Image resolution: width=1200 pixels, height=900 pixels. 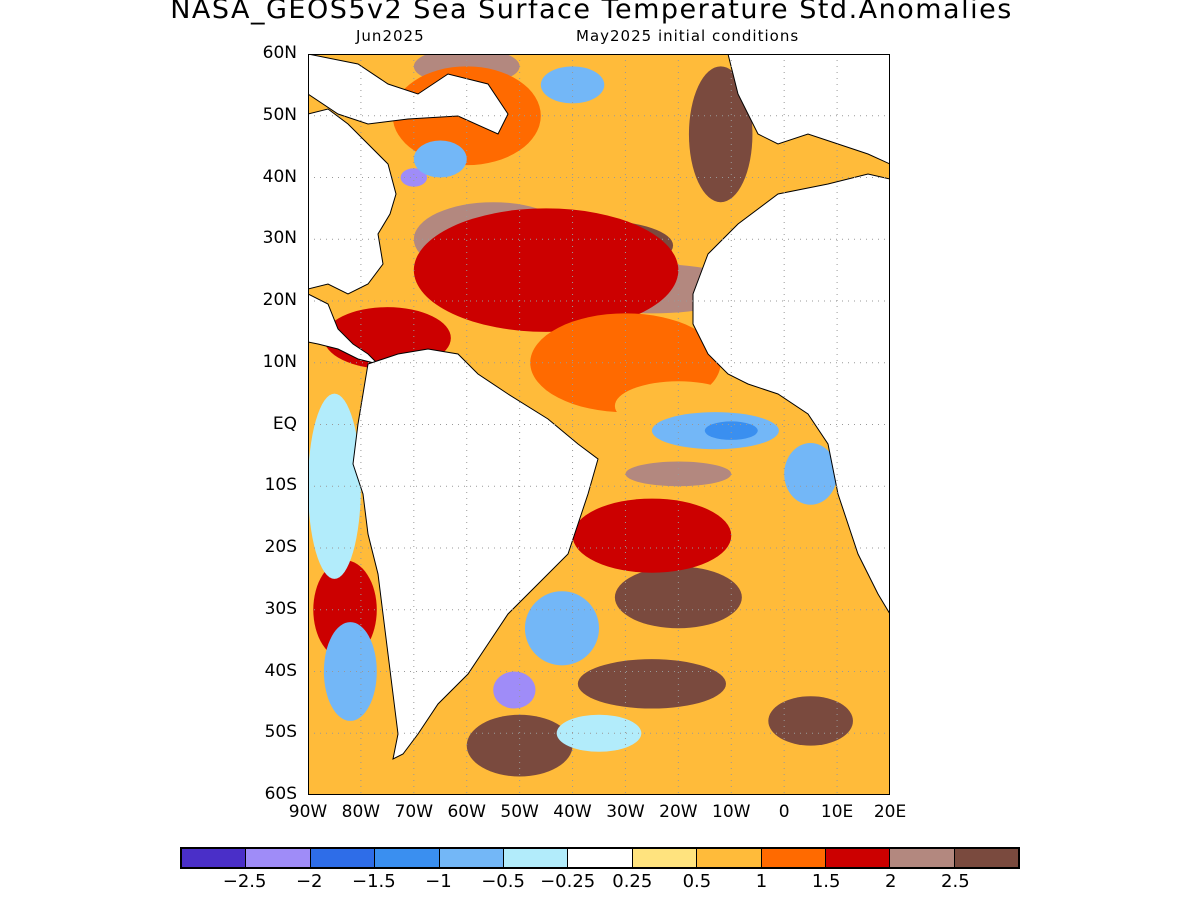 I want to click on lon-label: 80W, so click(x=361, y=812).